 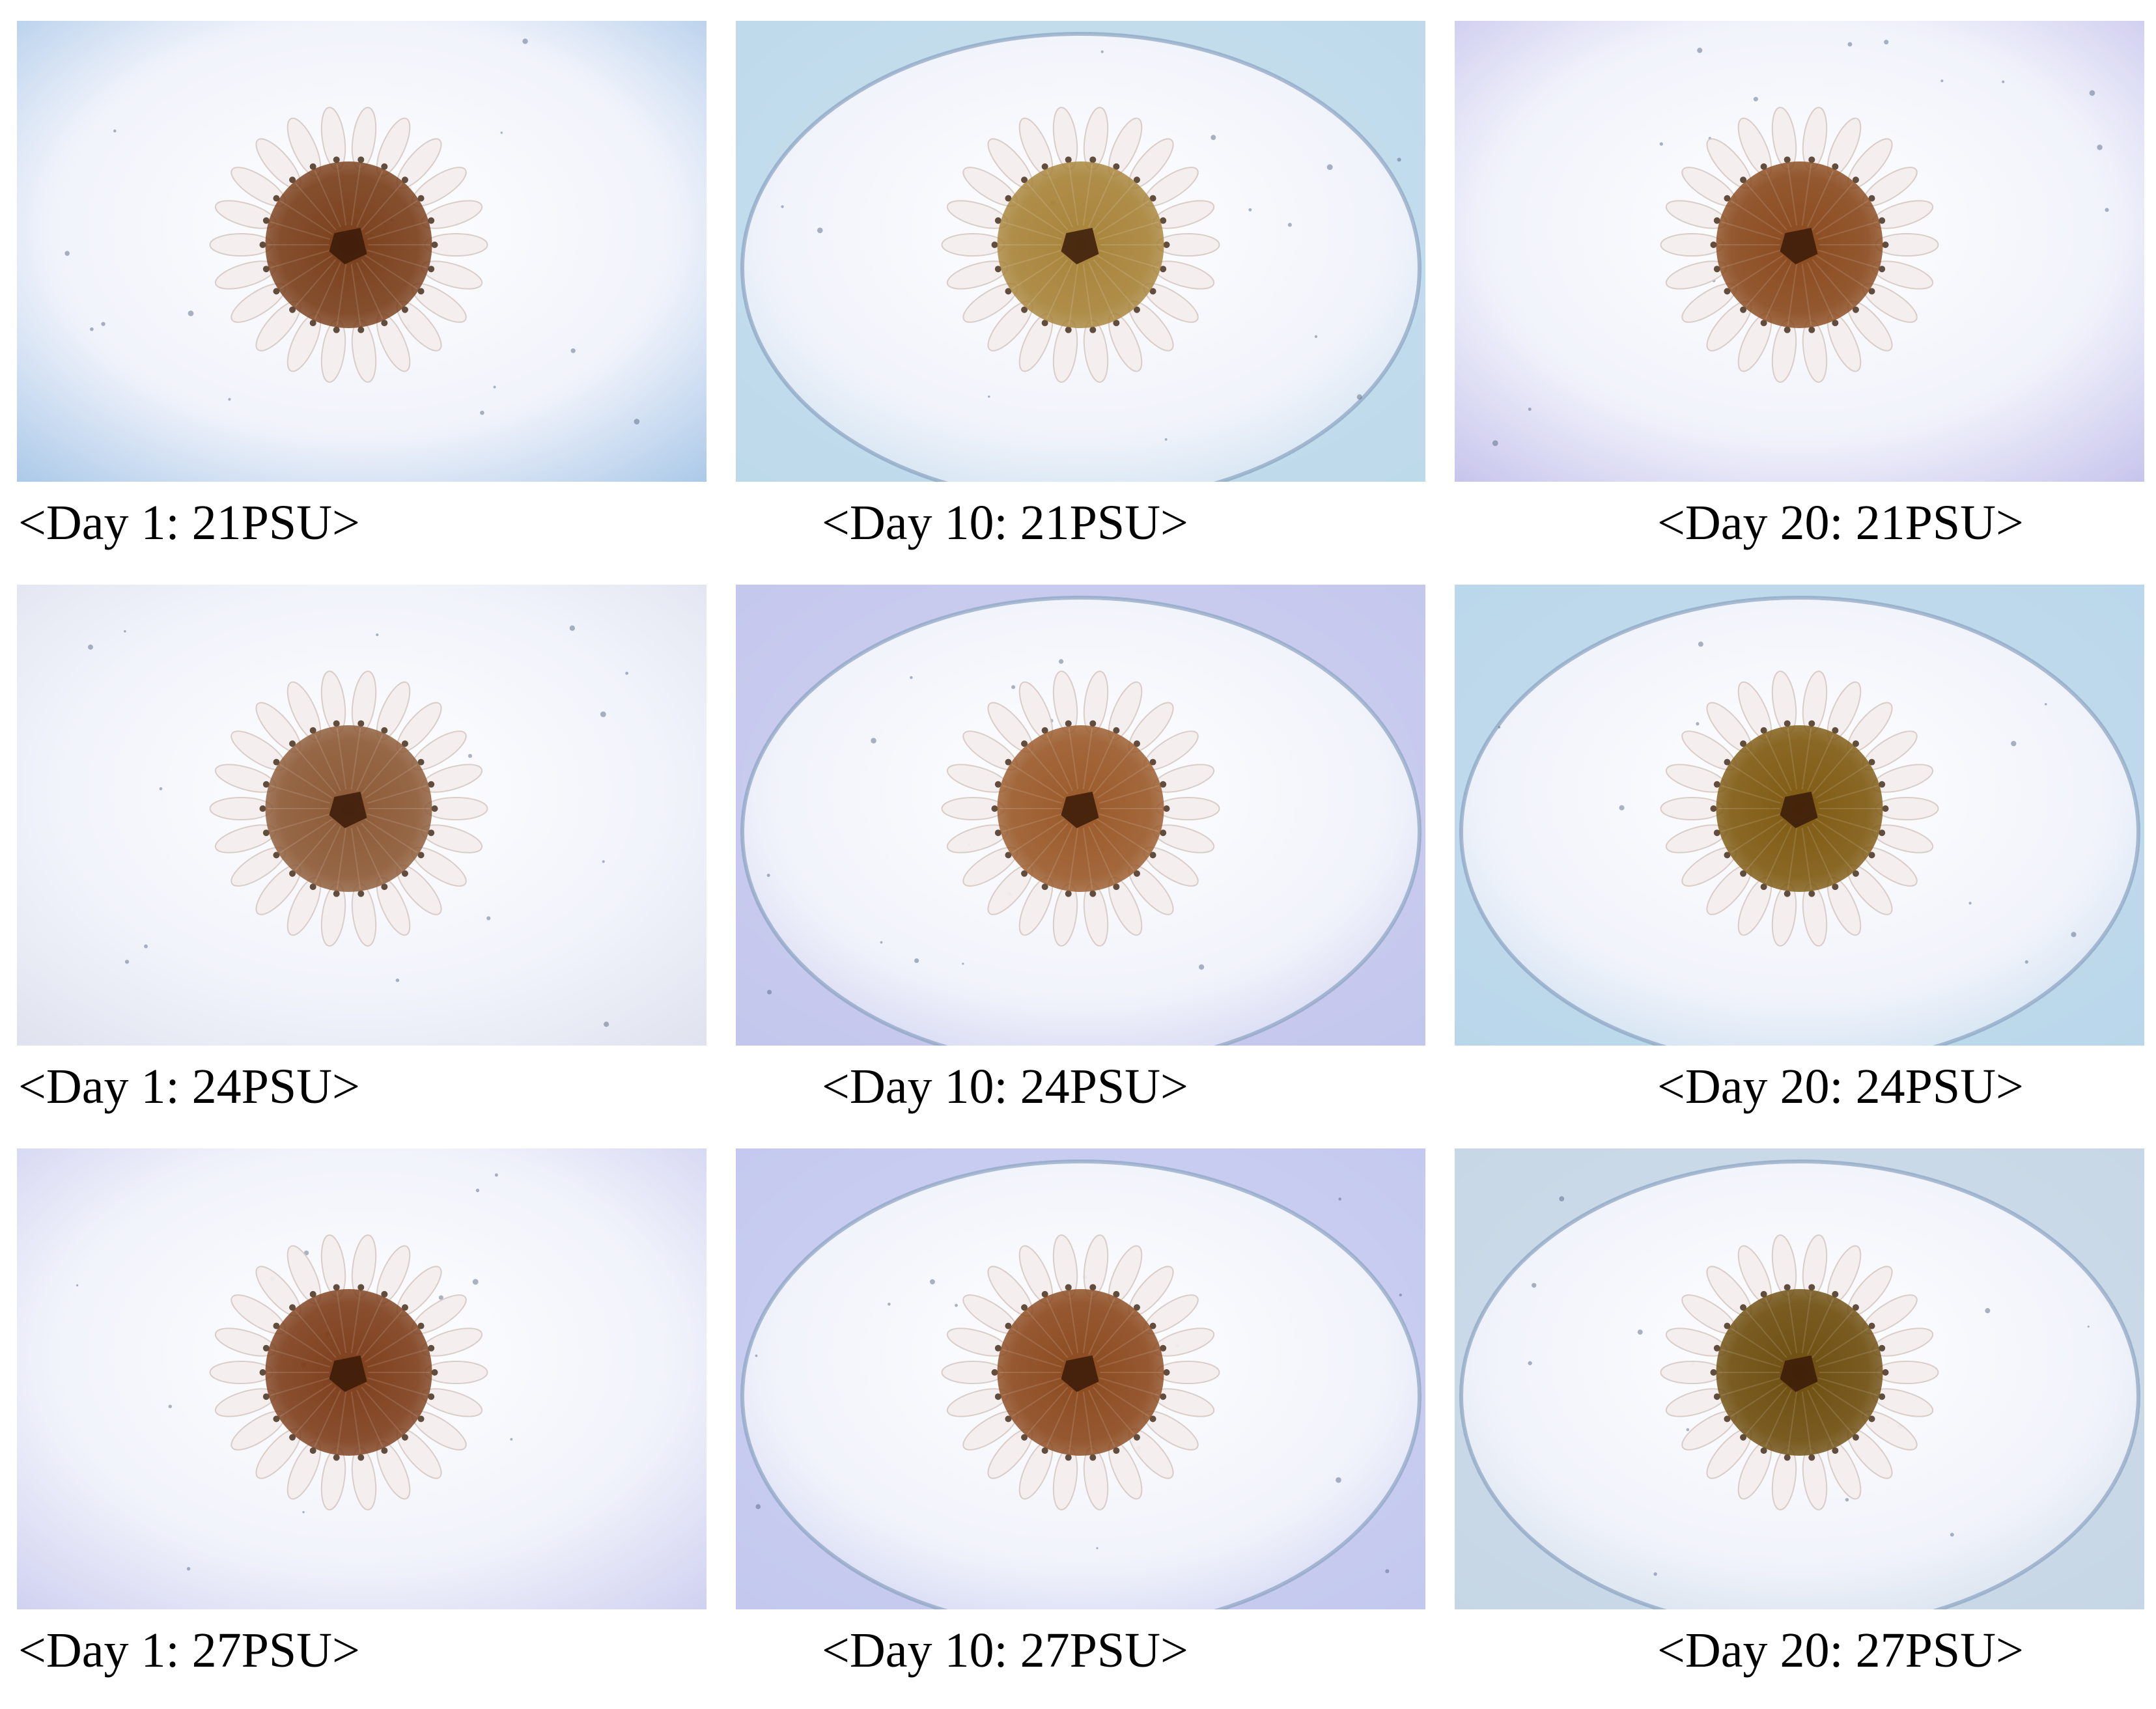 I want to click on panel-caption: <Day 1: 24PSU>, so click(x=189, y=1086).